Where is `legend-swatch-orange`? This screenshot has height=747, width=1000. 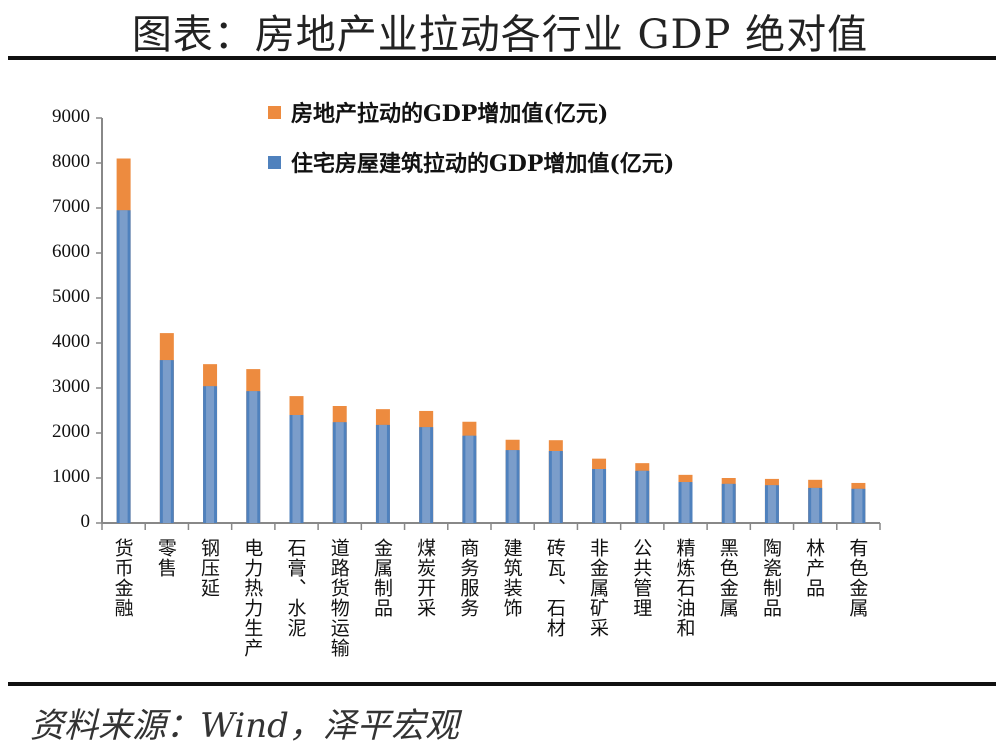
legend-swatch-orange is located at coordinates (274, 112).